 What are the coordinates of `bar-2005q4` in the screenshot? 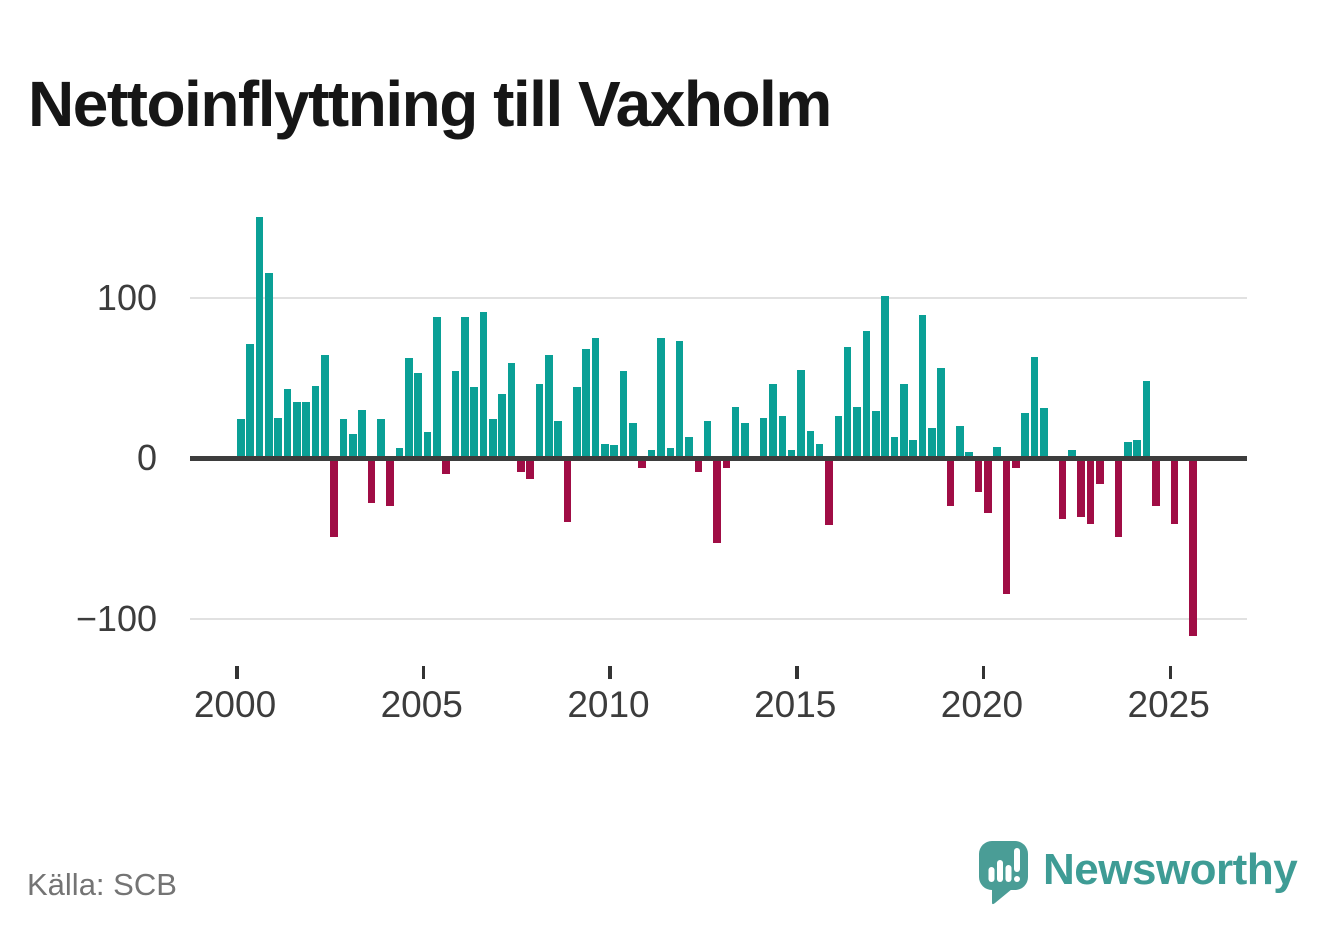 It's located at (455, 414).